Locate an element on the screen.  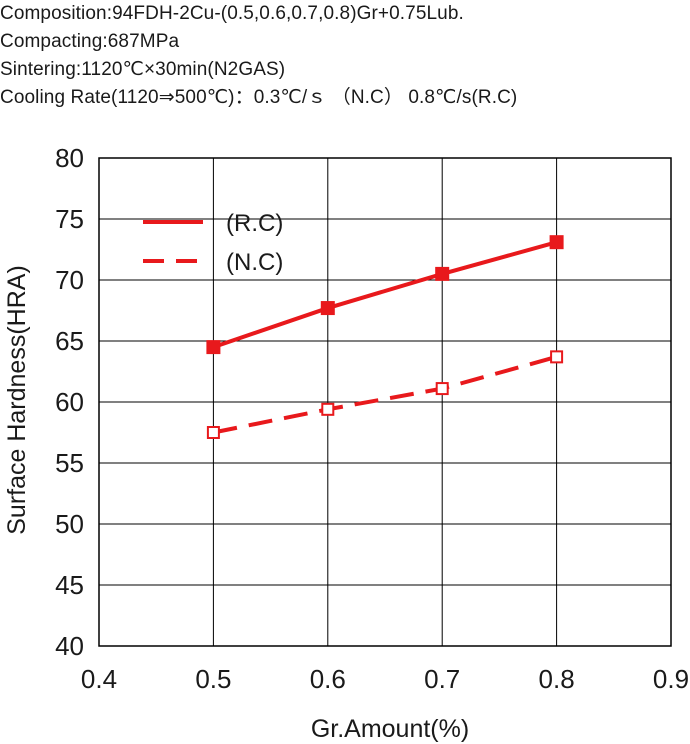
x-tick-label: 0.6 is located at coordinates (328, 679).